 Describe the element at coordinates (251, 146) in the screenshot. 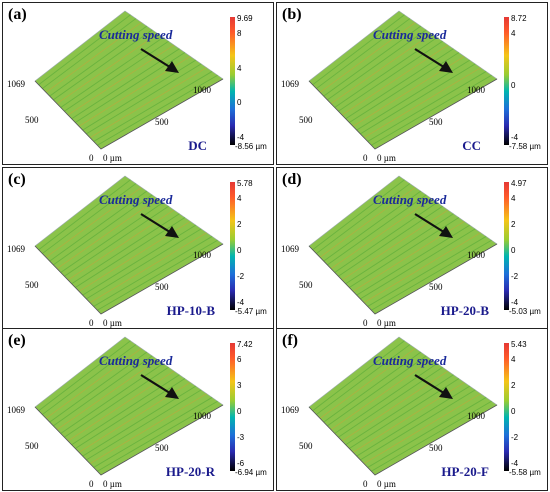

I see `colorbar-min: -8.56 µm` at that location.